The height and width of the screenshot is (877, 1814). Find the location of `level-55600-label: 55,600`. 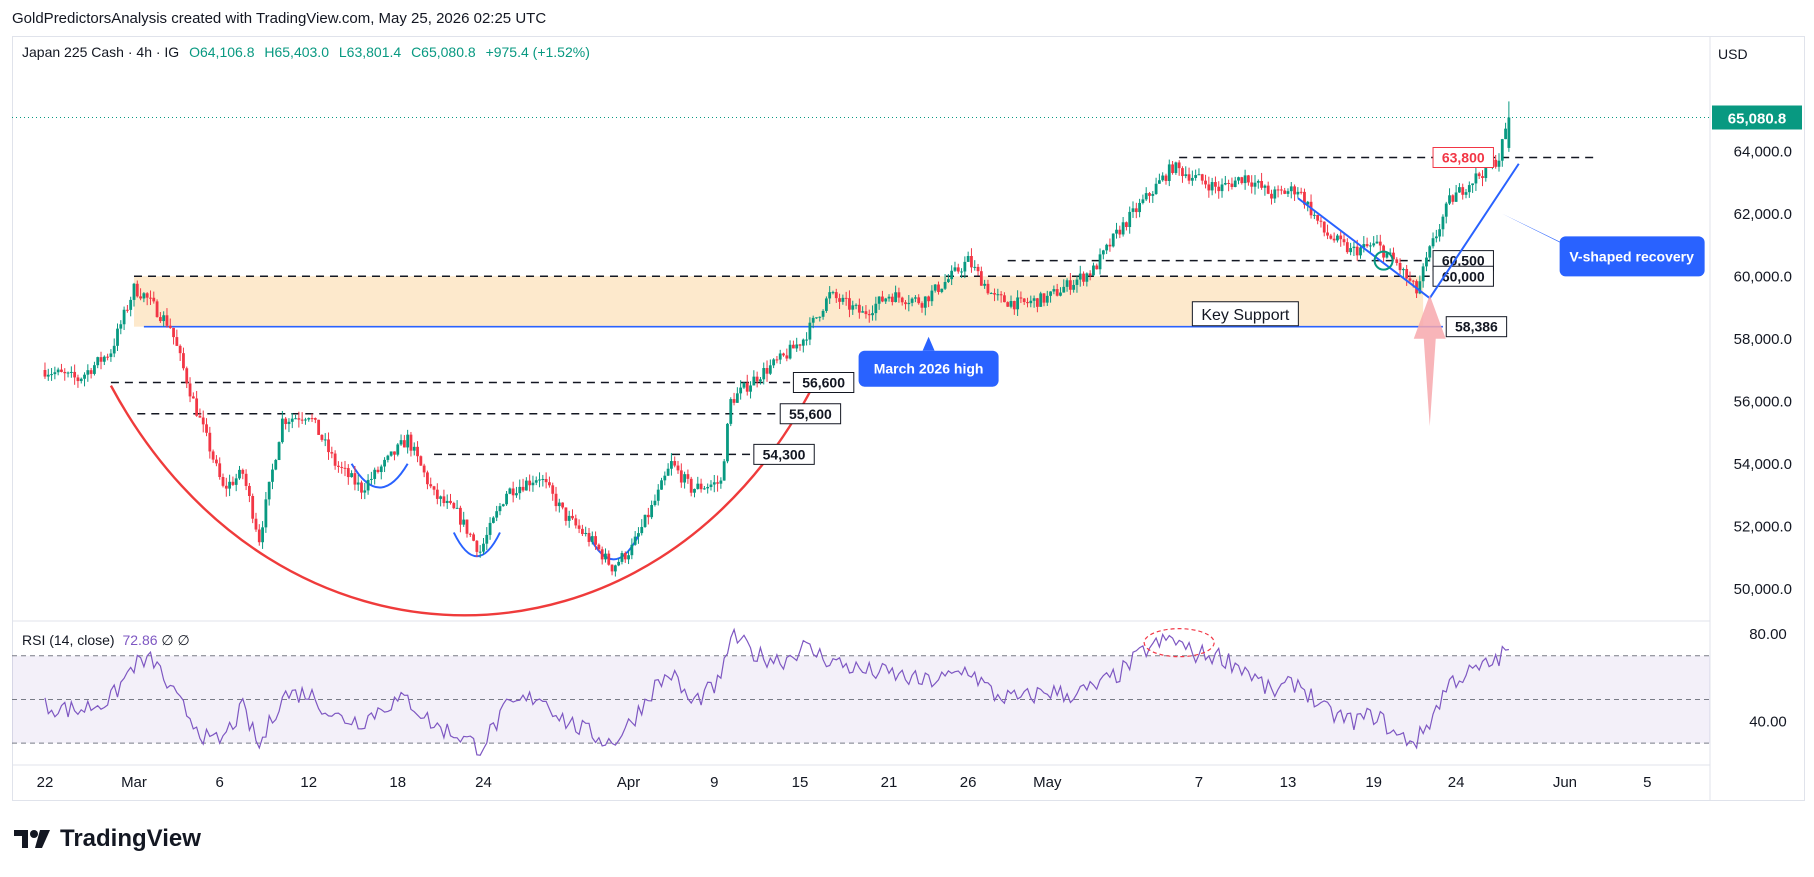

level-55600-label: 55,600 is located at coordinates (810, 414).